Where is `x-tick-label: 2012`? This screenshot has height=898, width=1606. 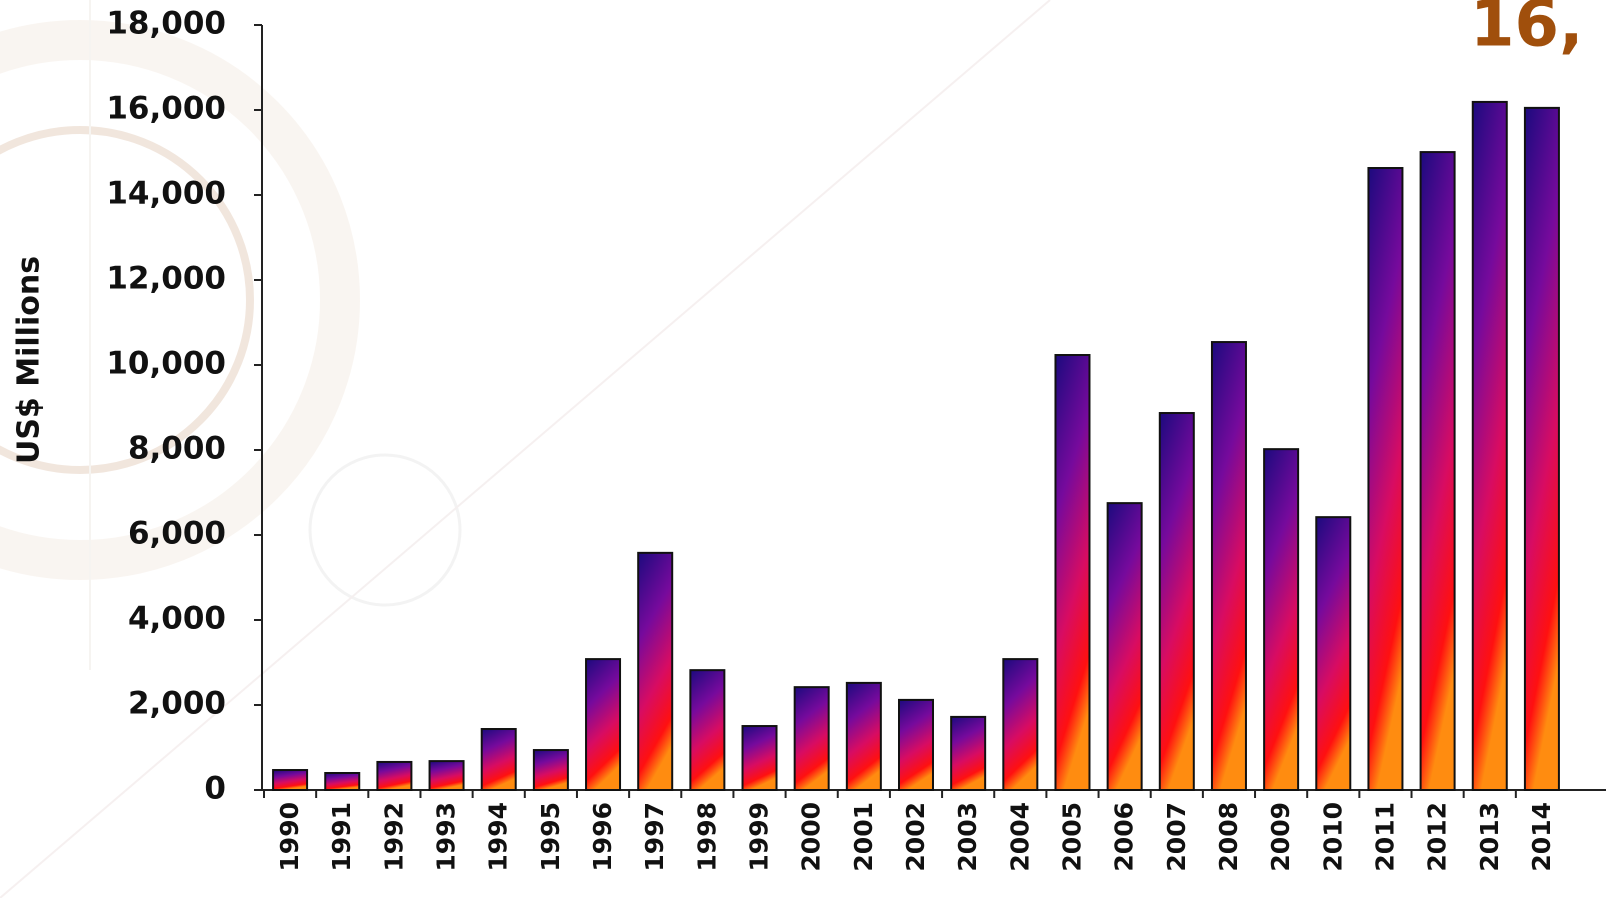 x-tick-label: 2012 is located at coordinates (1437, 837).